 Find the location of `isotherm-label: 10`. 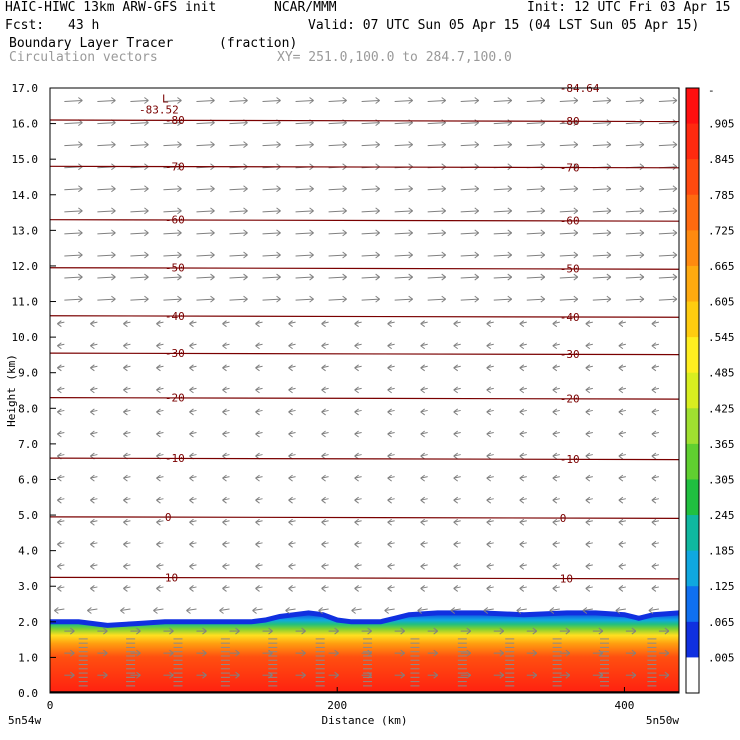

isotherm-label: 10 is located at coordinates (171, 577).